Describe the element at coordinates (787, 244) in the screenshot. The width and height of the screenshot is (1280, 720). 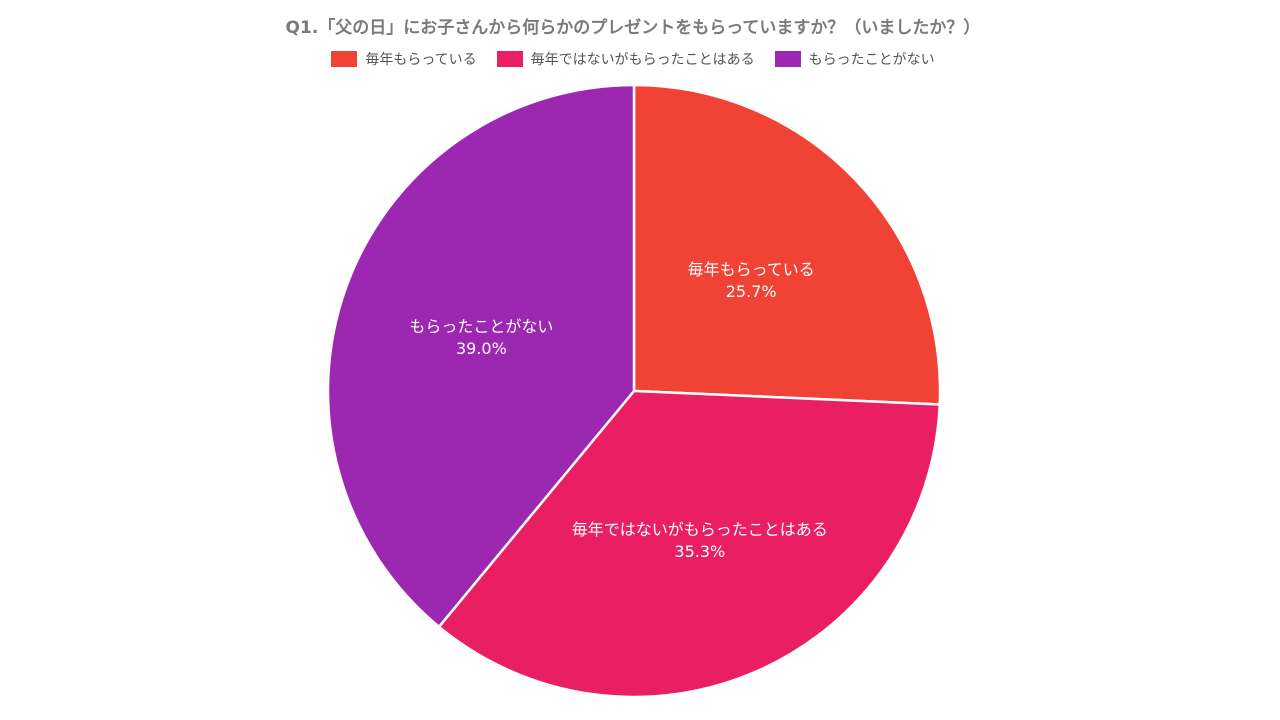
I see `slice-every-year` at that location.